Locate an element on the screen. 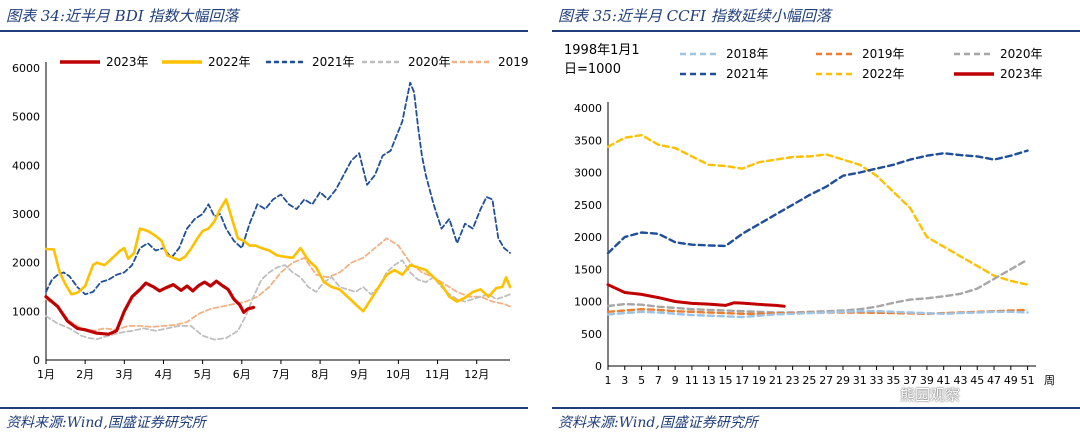  x-unit-label: 周 is located at coordinates (1049, 380).